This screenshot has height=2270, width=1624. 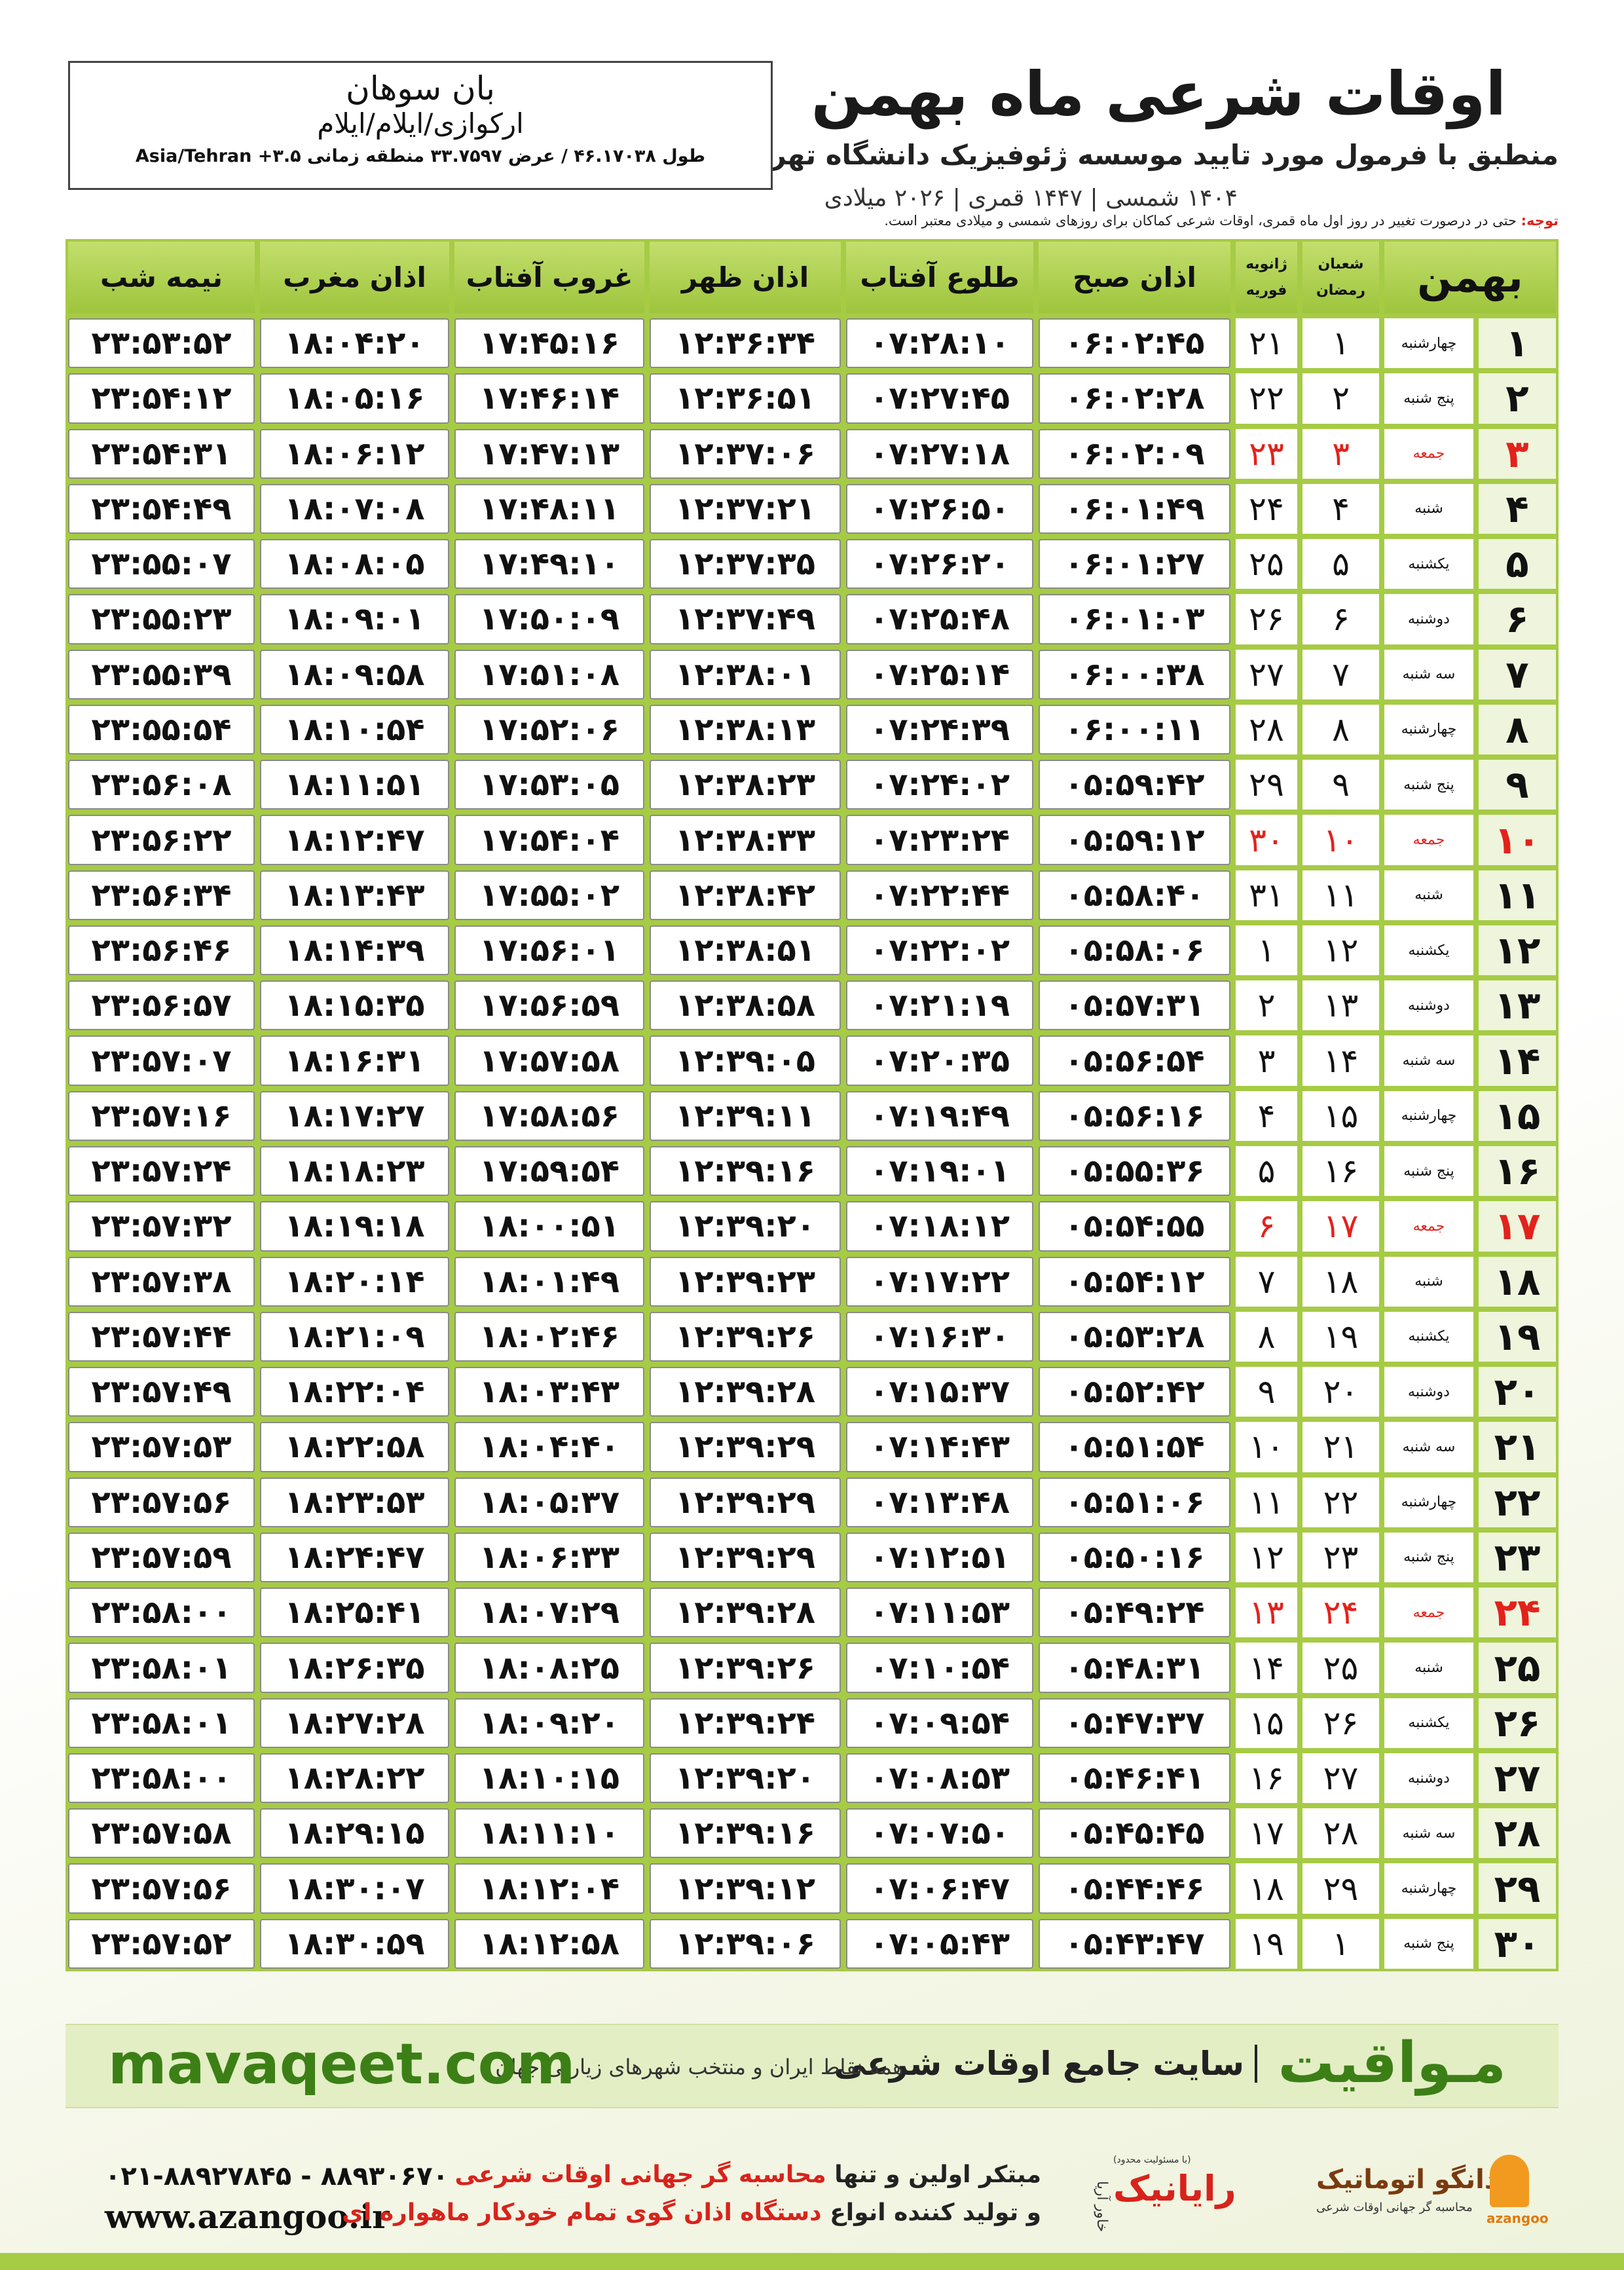 I want to click on midnight: ۲۳:۵۸:۰۰, so click(x=161, y=1613).